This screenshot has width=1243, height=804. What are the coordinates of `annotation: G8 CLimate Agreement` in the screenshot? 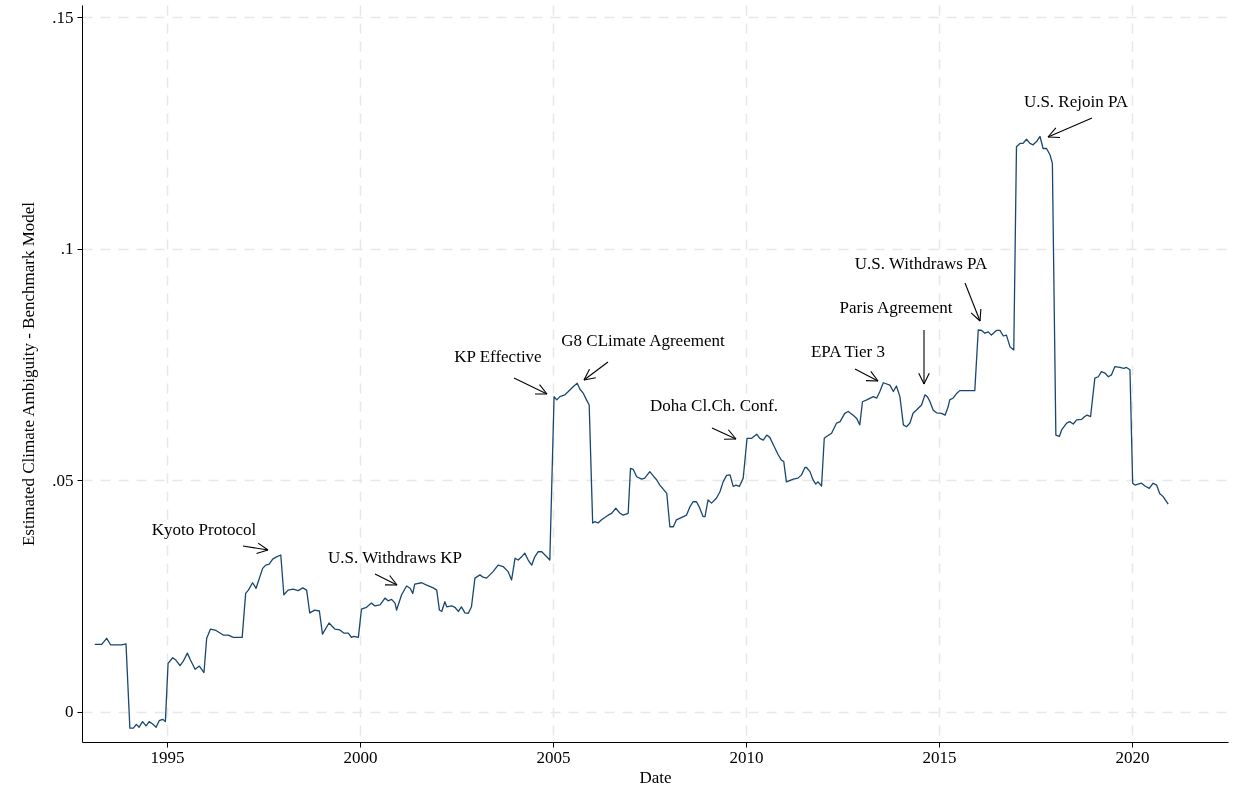 It's located at (643, 340).